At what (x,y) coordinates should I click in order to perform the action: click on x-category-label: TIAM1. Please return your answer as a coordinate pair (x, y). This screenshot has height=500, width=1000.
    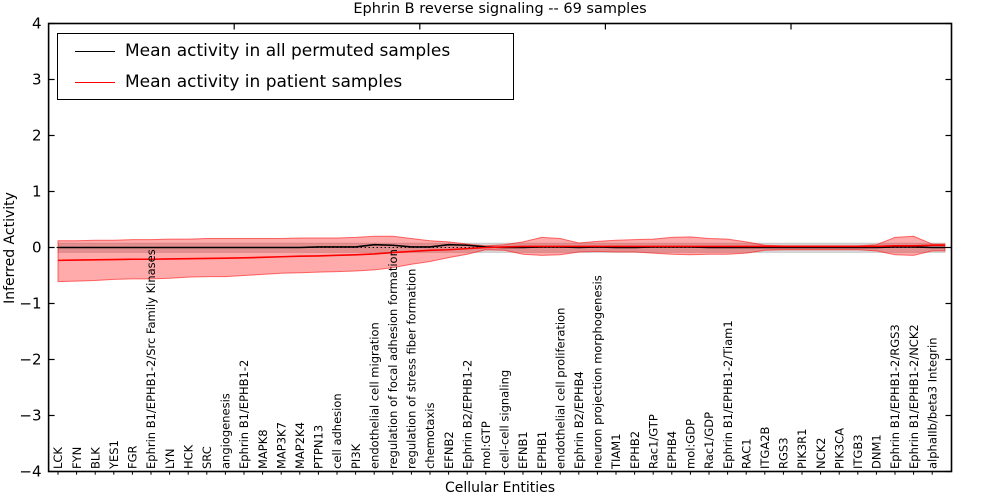
    Looking at the image, I should click on (616, 451).